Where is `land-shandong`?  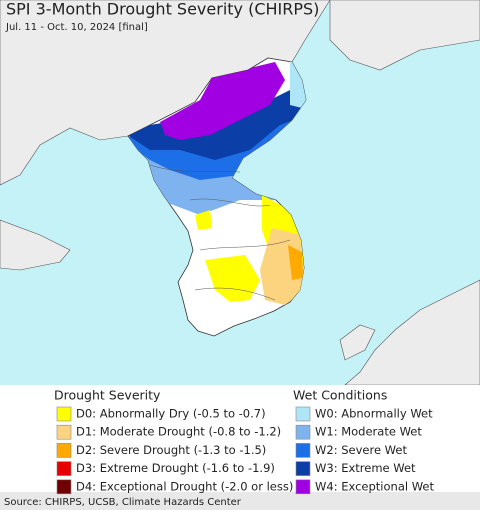 land-shandong is located at coordinates (35, 245).